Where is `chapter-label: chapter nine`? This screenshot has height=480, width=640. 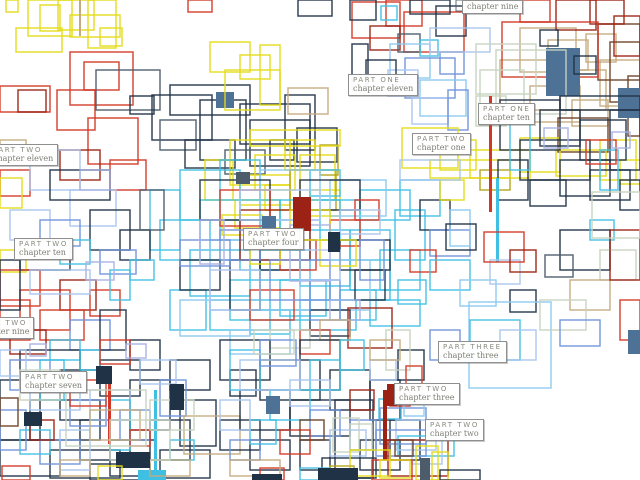
chapter-label: chapter nine is located at coordinates (493, 7).